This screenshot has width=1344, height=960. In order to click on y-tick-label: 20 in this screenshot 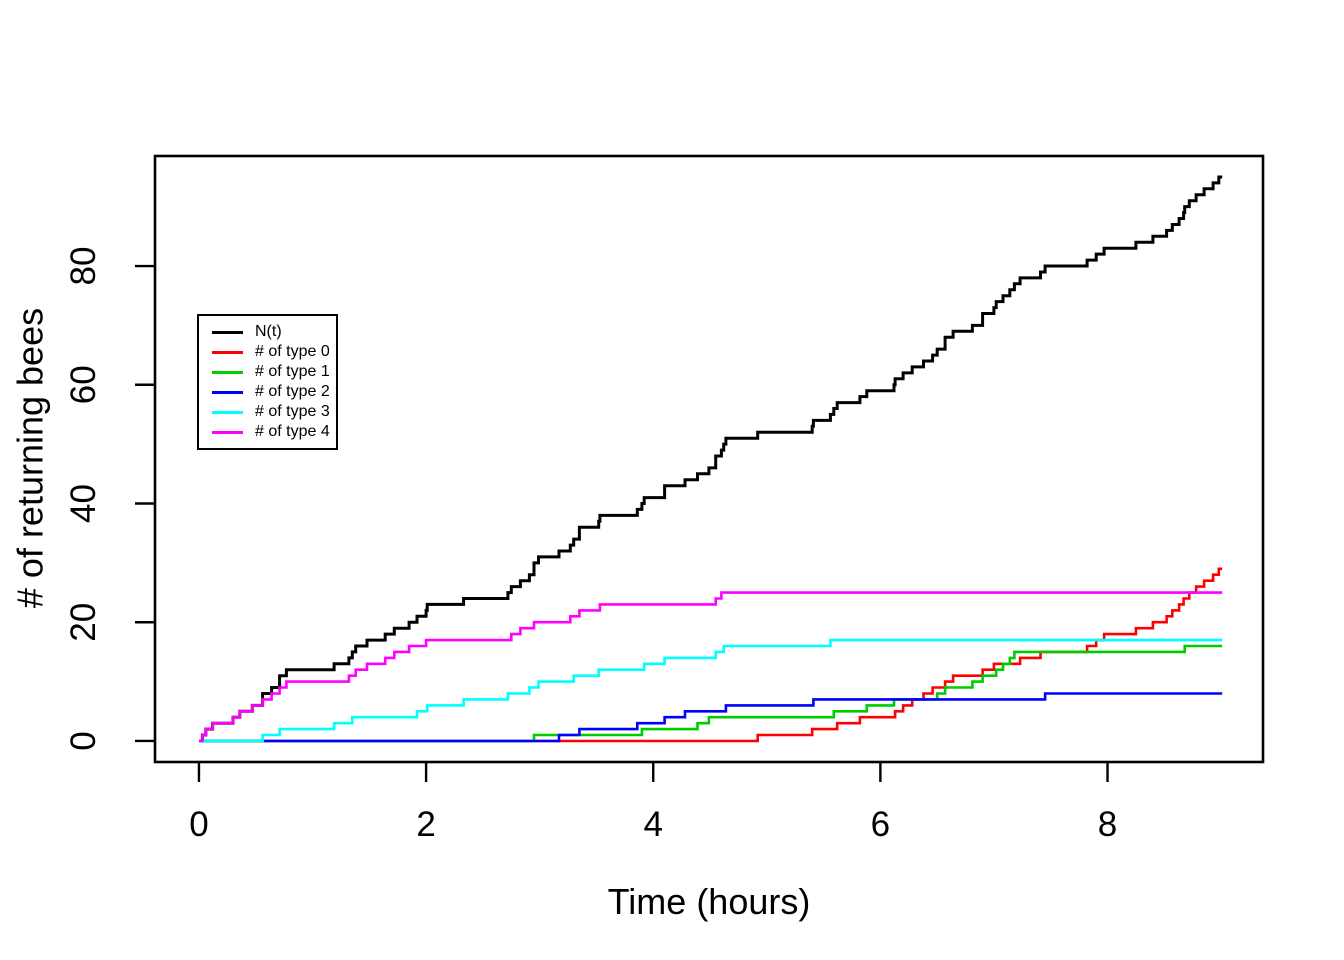, I will do `click(83, 622)`.